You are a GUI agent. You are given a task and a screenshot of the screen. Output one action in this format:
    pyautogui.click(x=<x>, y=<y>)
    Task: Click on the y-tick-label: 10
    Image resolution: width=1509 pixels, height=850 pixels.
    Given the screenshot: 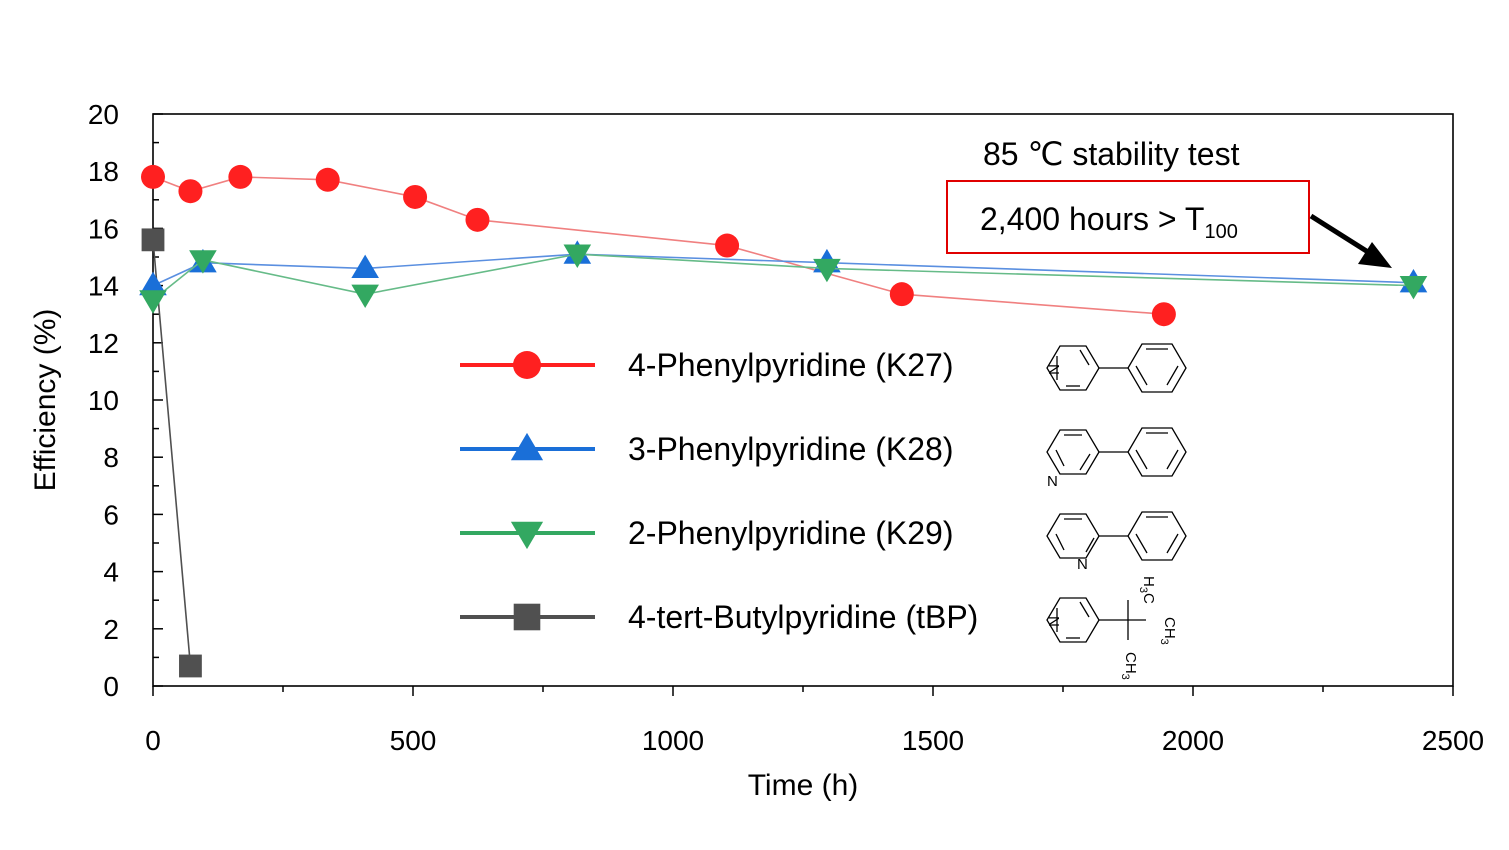 What is the action you would take?
    pyautogui.click(x=103, y=400)
    